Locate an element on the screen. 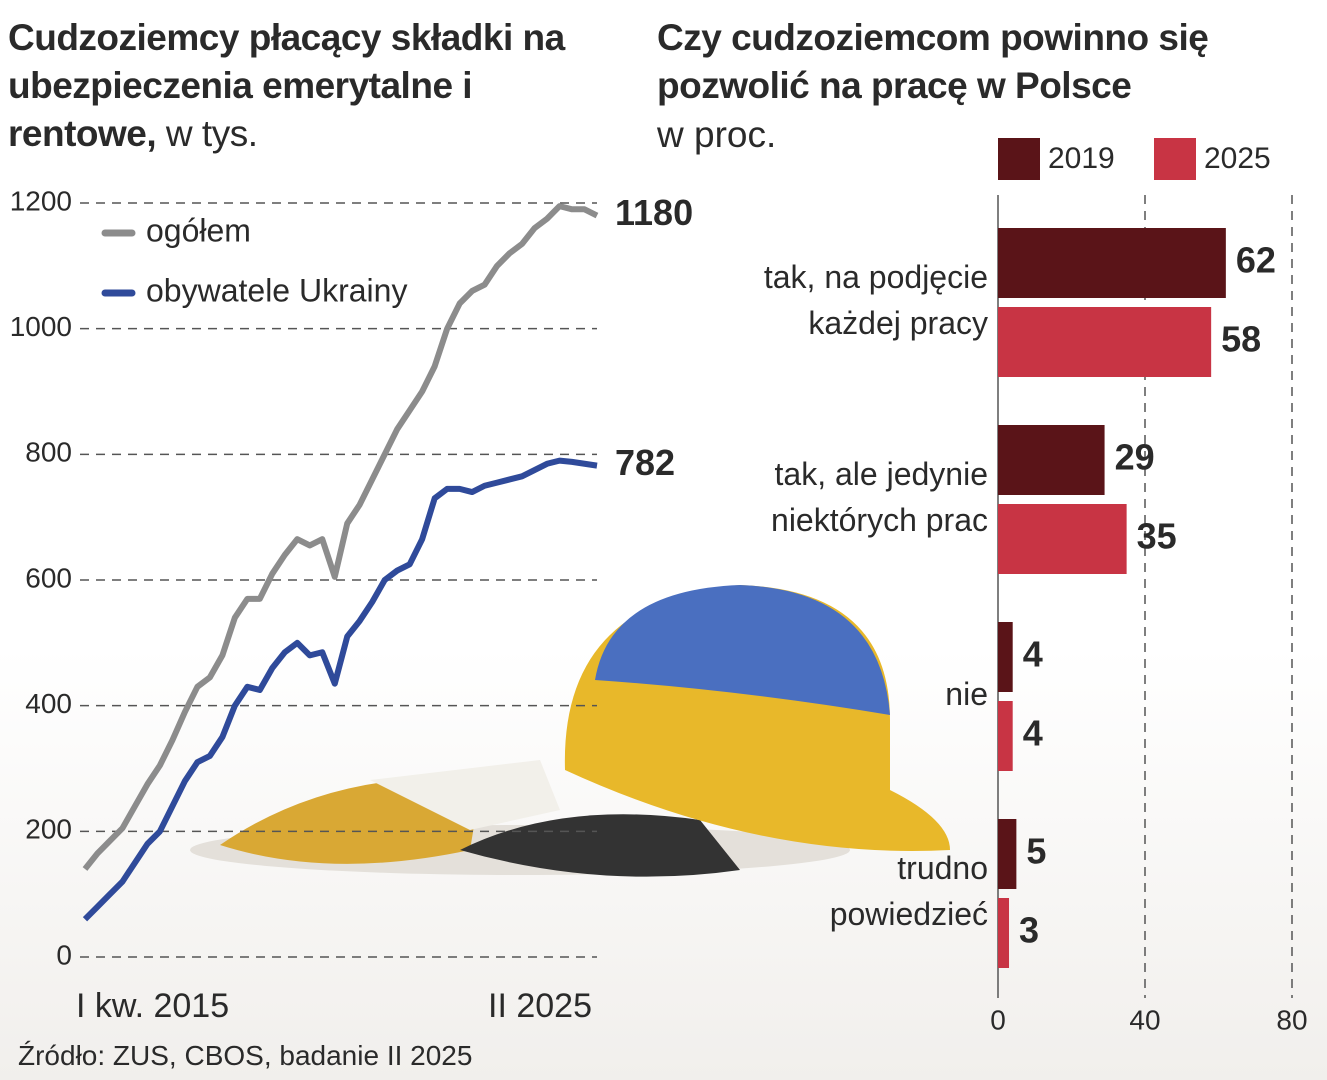  unit: w tys. is located at coordinates (211, 133).